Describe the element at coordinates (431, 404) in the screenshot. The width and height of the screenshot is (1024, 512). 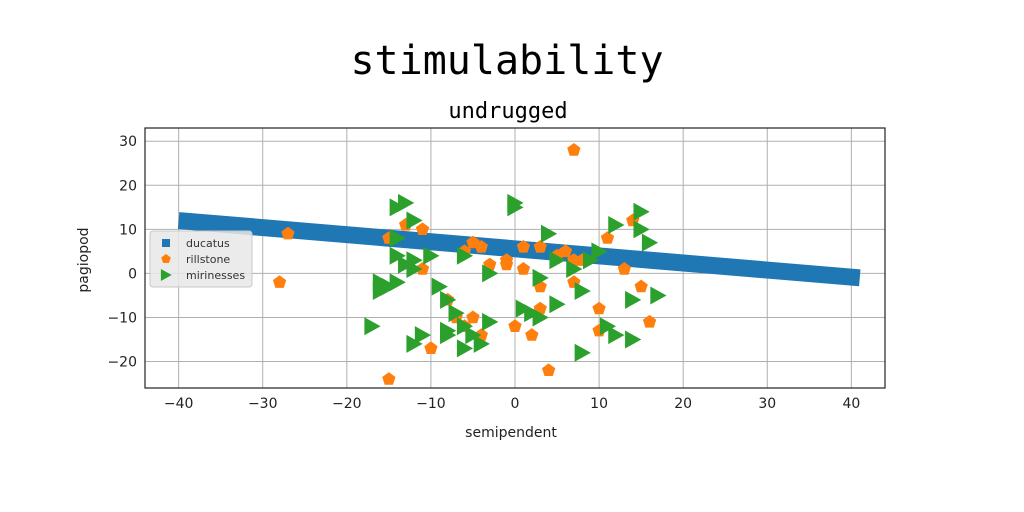
I see `x-tick-label: −10` at that location.